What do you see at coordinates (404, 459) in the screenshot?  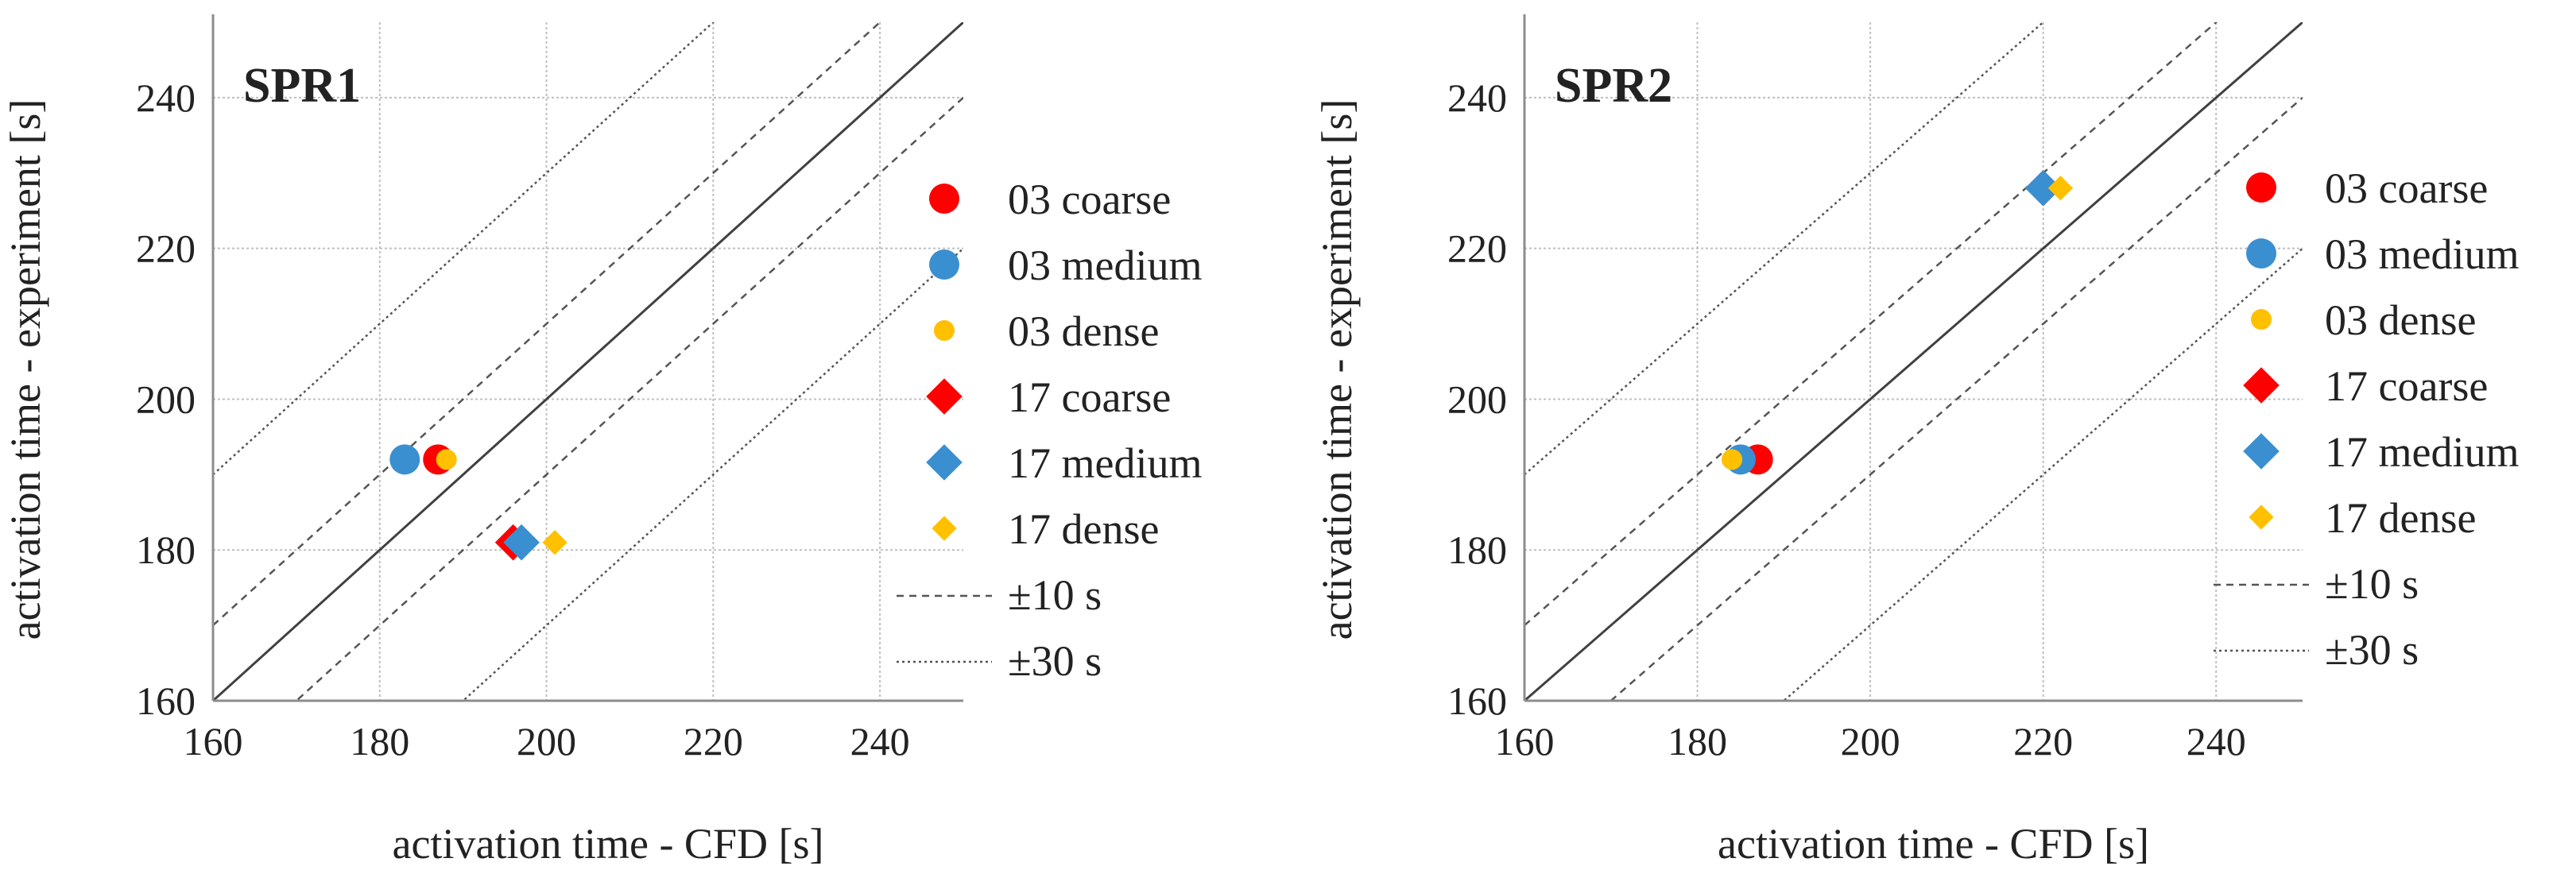 I see `data-point-03-medium` at bounding box center [404, 459].